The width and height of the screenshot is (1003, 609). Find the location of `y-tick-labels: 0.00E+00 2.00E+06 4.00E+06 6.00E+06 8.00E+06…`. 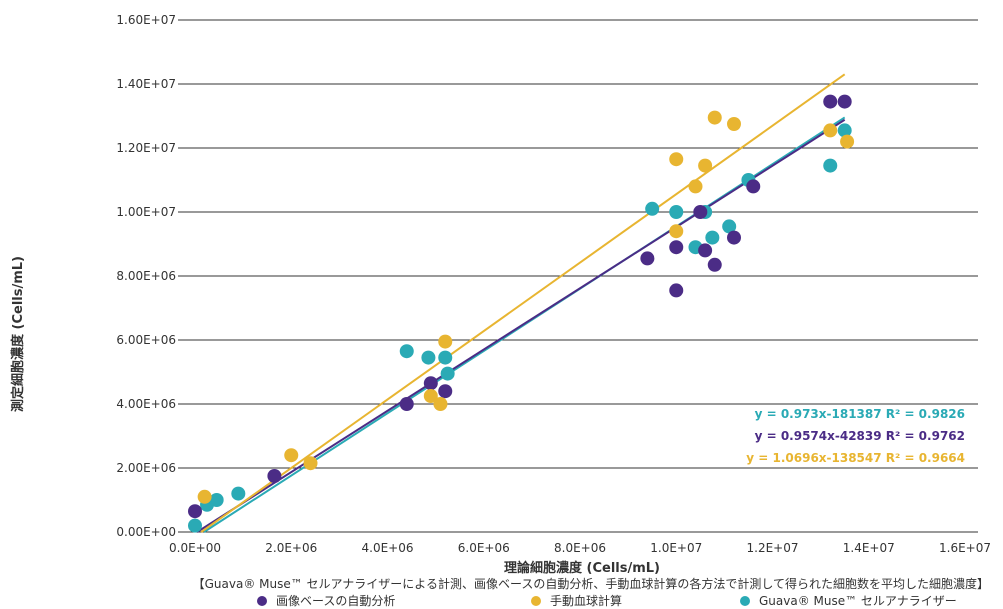

y-tick-labels: 0.00E+00 2.00E+06 4.00E+06 6.00E+06 8.00E+06… is located at coordinates (146, 276).